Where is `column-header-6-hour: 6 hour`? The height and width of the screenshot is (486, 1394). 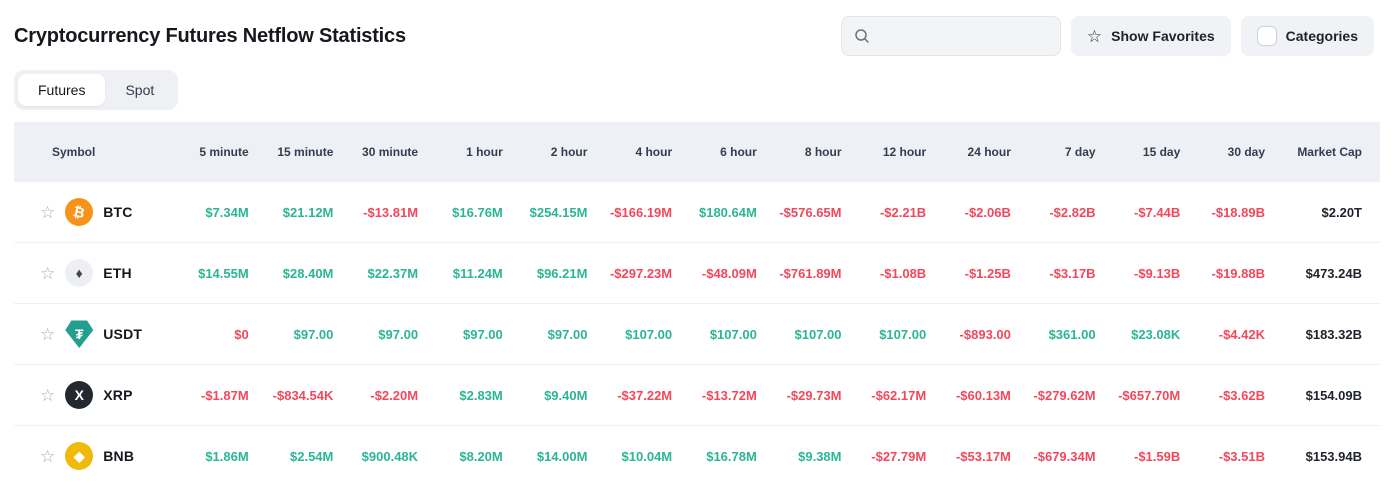 column-header-6-hour: 6 hour is located at coordinates (714, 152).